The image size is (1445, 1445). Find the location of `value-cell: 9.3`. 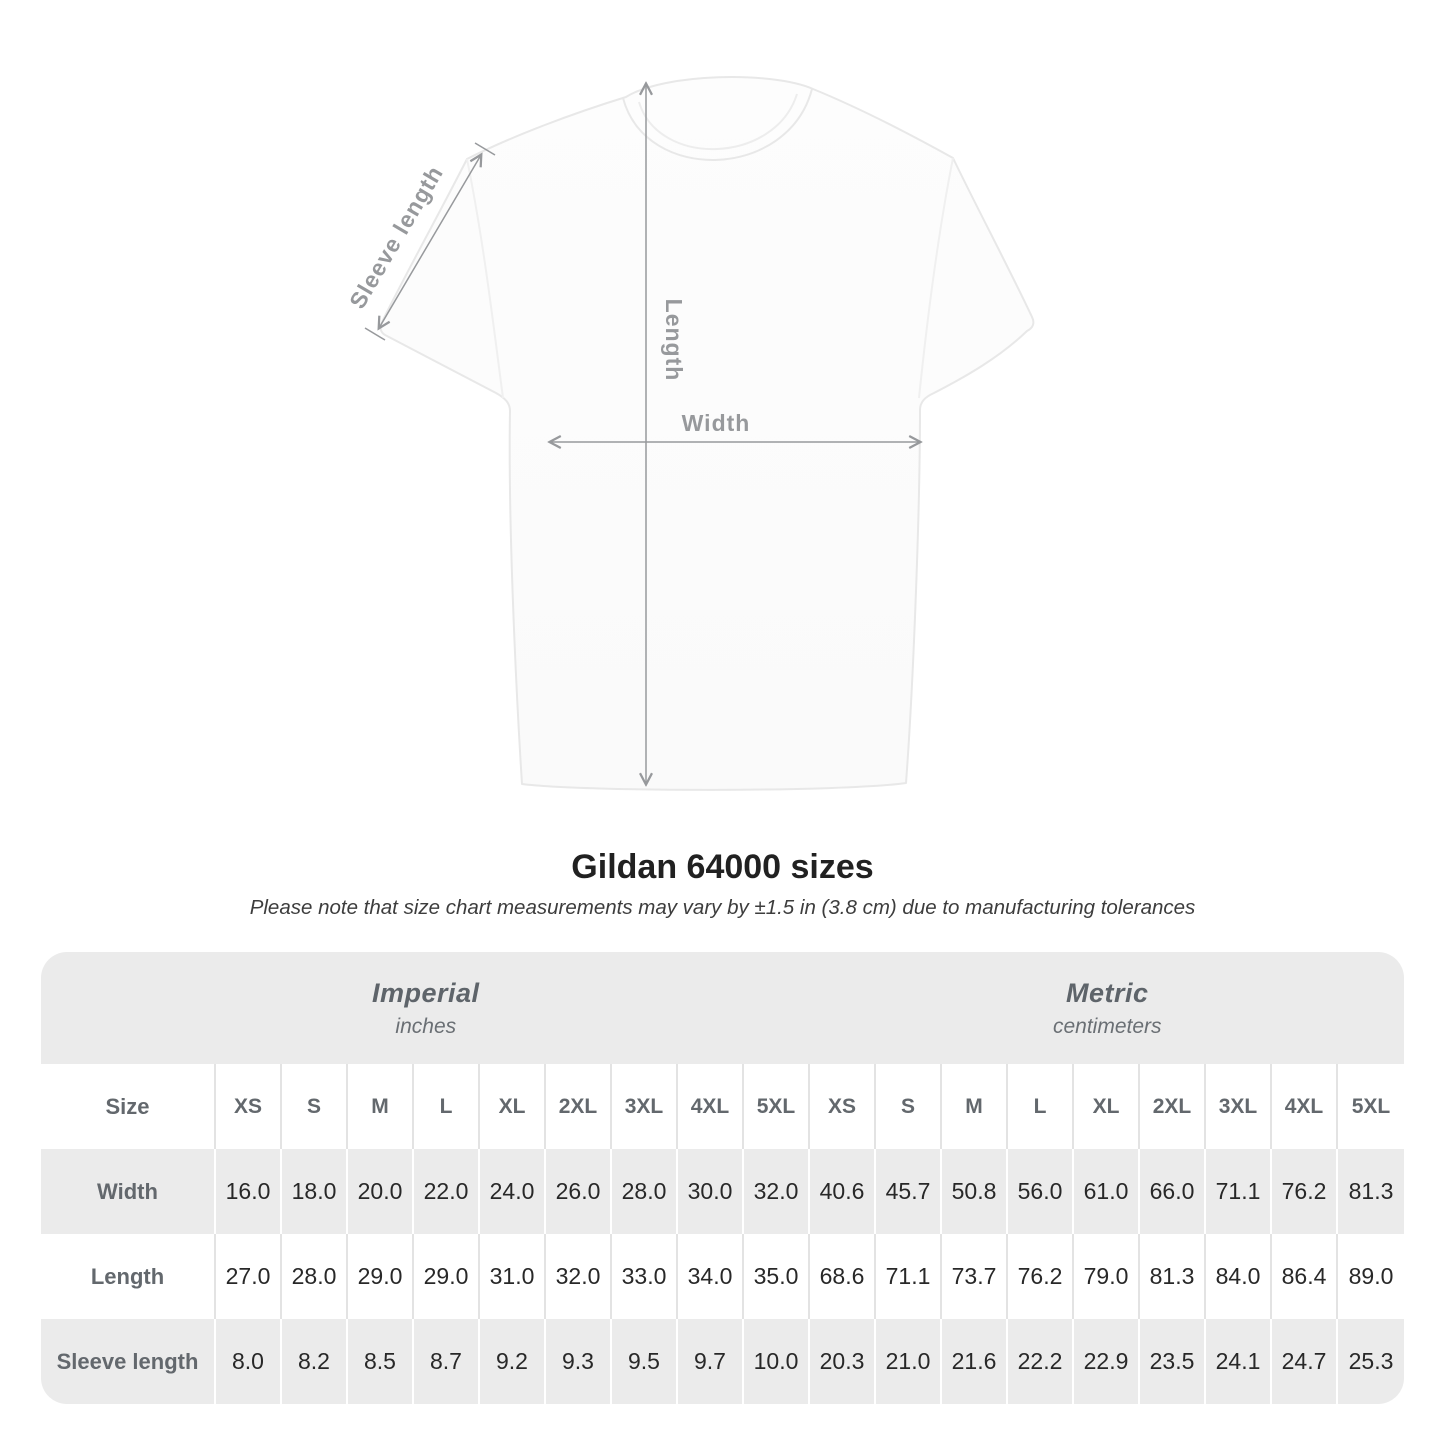

value-cell: 9.3 is located at coordinates (579, 1361).